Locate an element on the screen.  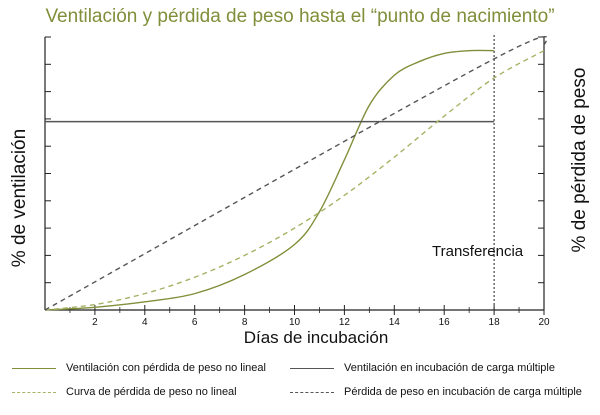
y-axis-label-left: % de ventilación is located at coordinates (19, 198).